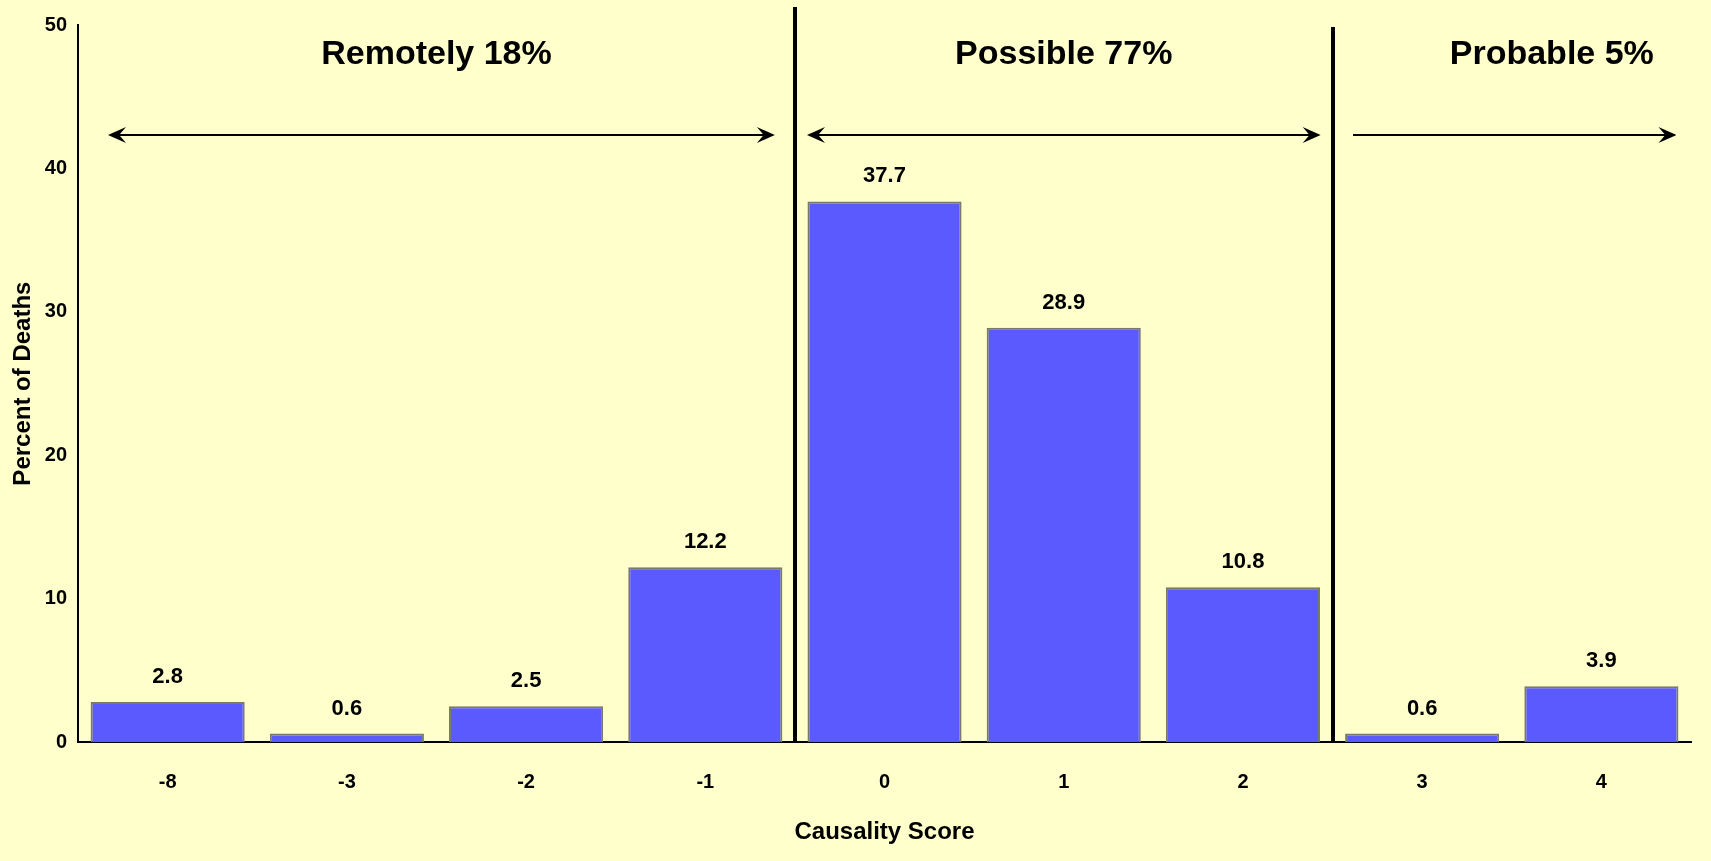  I want to click on x-tick-label: 1, so click(1064, 780).